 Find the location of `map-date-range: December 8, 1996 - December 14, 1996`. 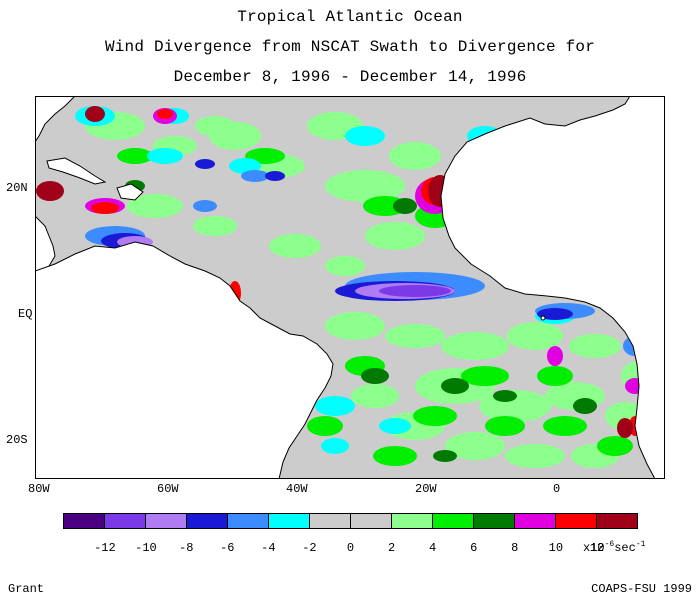

map-date-range: December 8, 1996 - December 14, 1996 is located at coordinates (350, 77).